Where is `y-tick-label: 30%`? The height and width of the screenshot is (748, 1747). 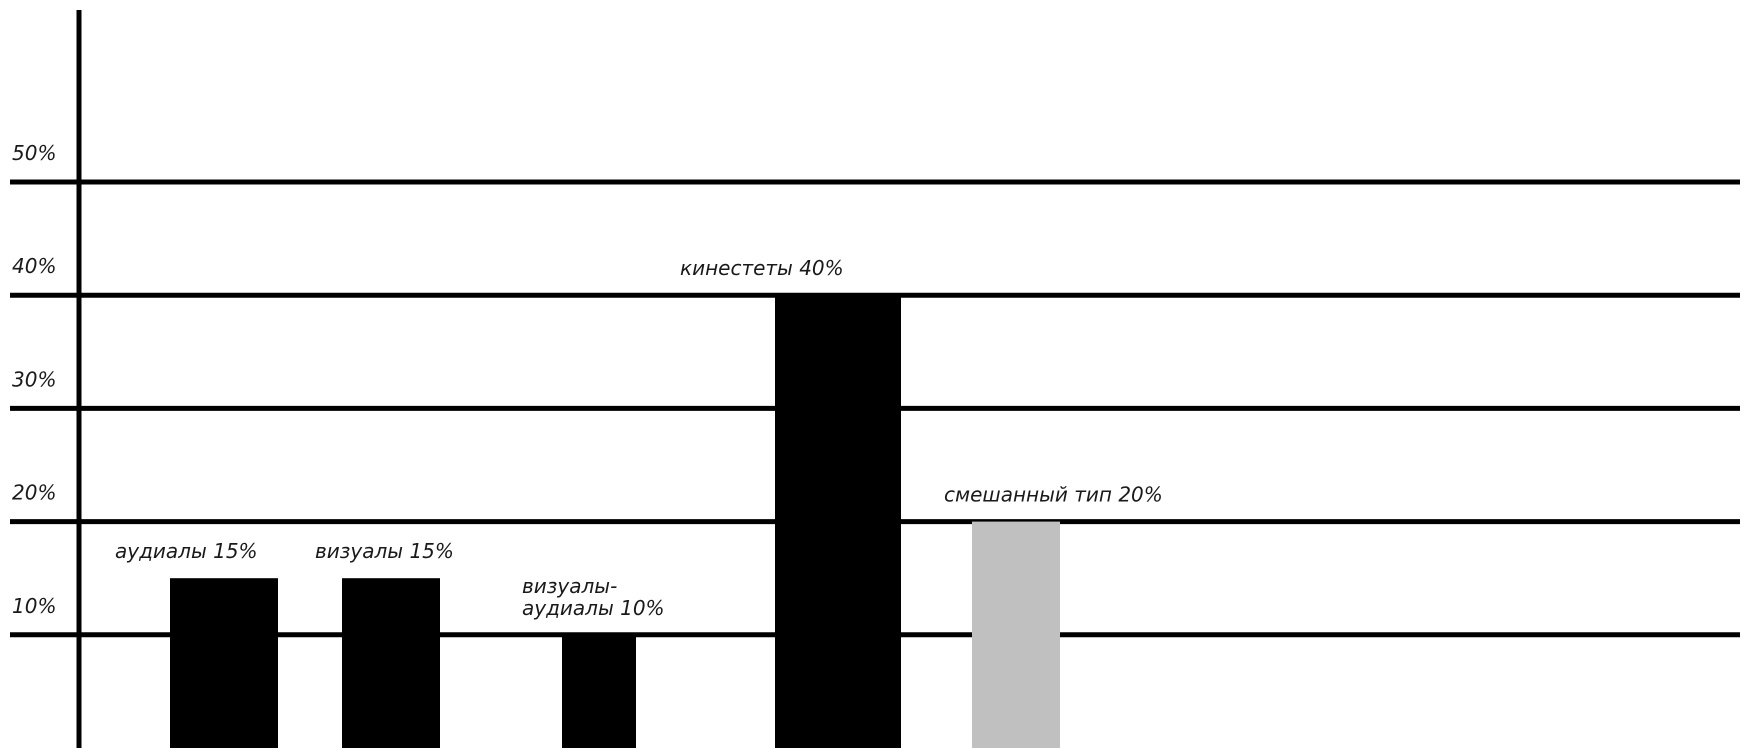
y-tick-label: 30% is located at coordinates (34, 379).